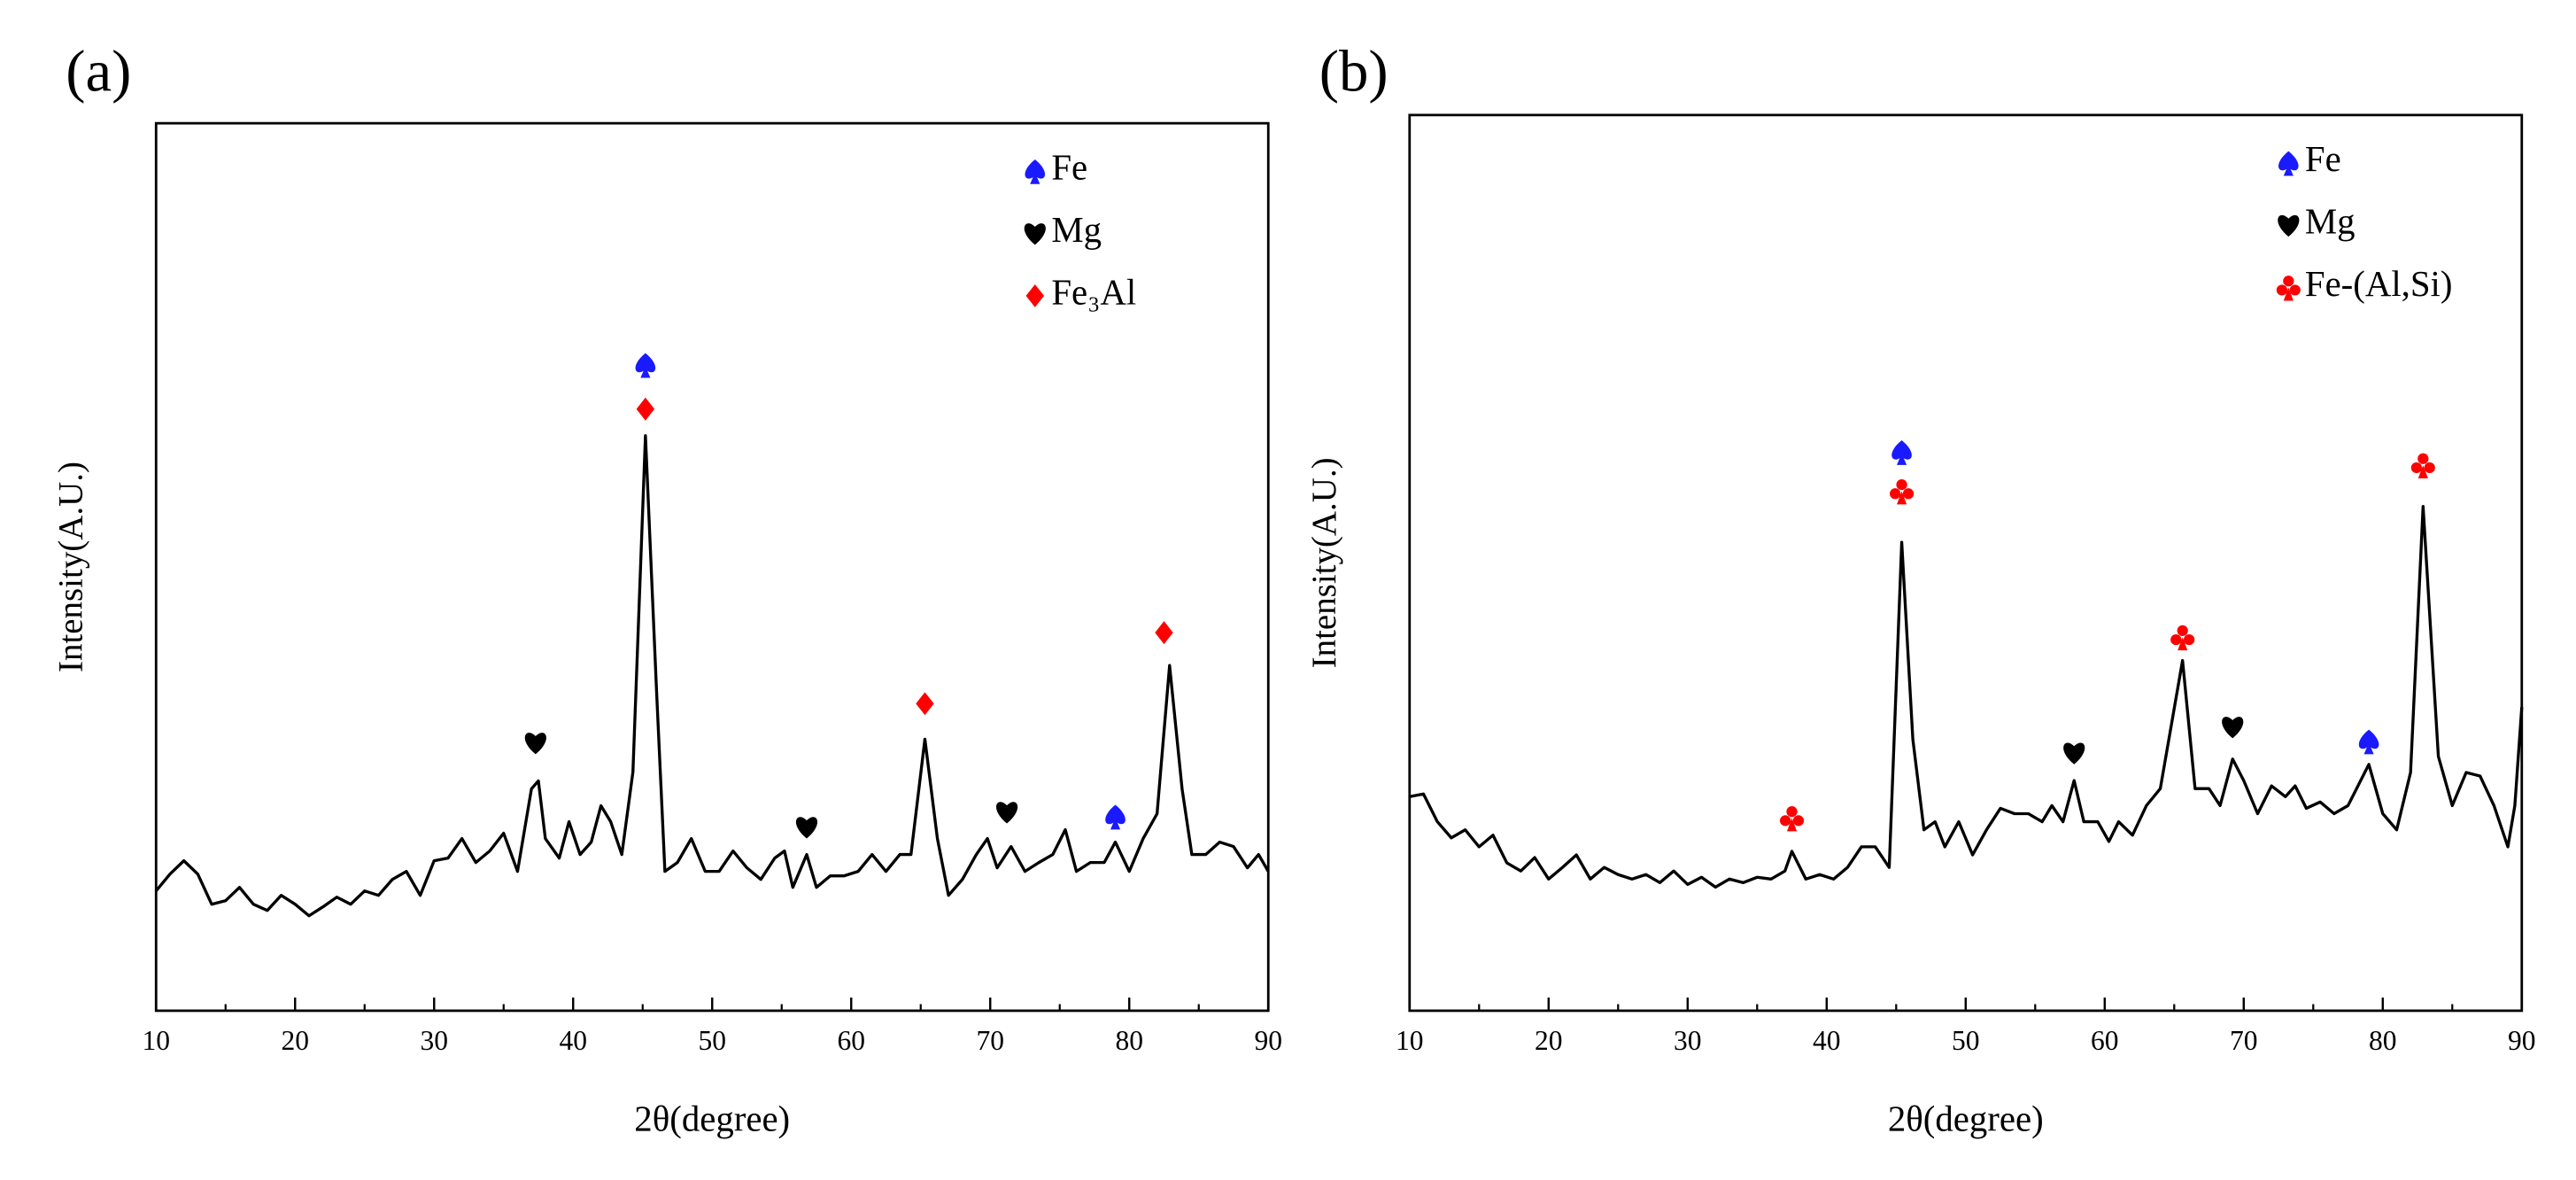 The image size is (2576, 1180). I want to click on legend-label: Fe-(Al,Si), so click(2379, 284).